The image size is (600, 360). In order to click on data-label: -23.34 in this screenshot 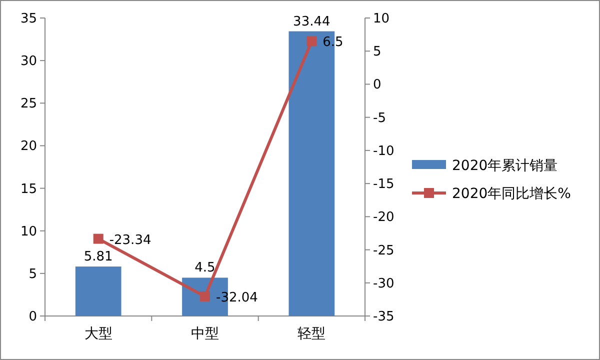, I will do `click(130, 240)`.